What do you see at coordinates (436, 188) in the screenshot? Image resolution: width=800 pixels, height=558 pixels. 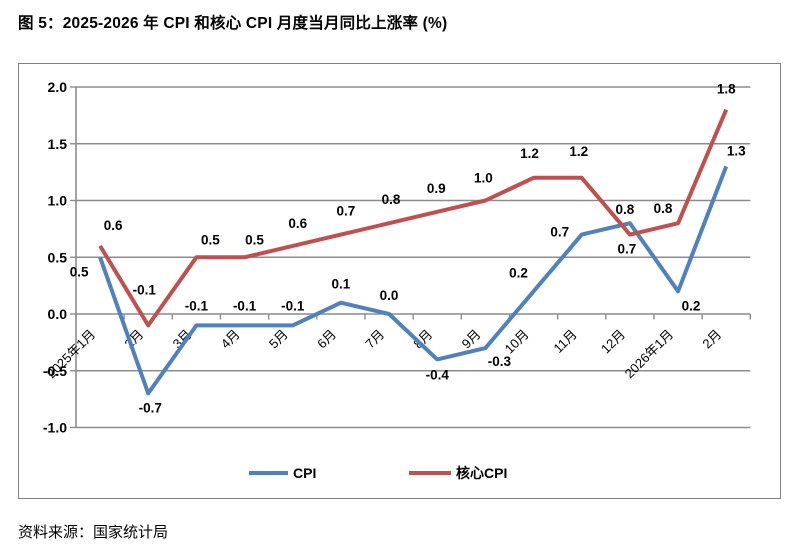 I see `core-cpi-data-label: 0.9` at bounding box center [436, 188].